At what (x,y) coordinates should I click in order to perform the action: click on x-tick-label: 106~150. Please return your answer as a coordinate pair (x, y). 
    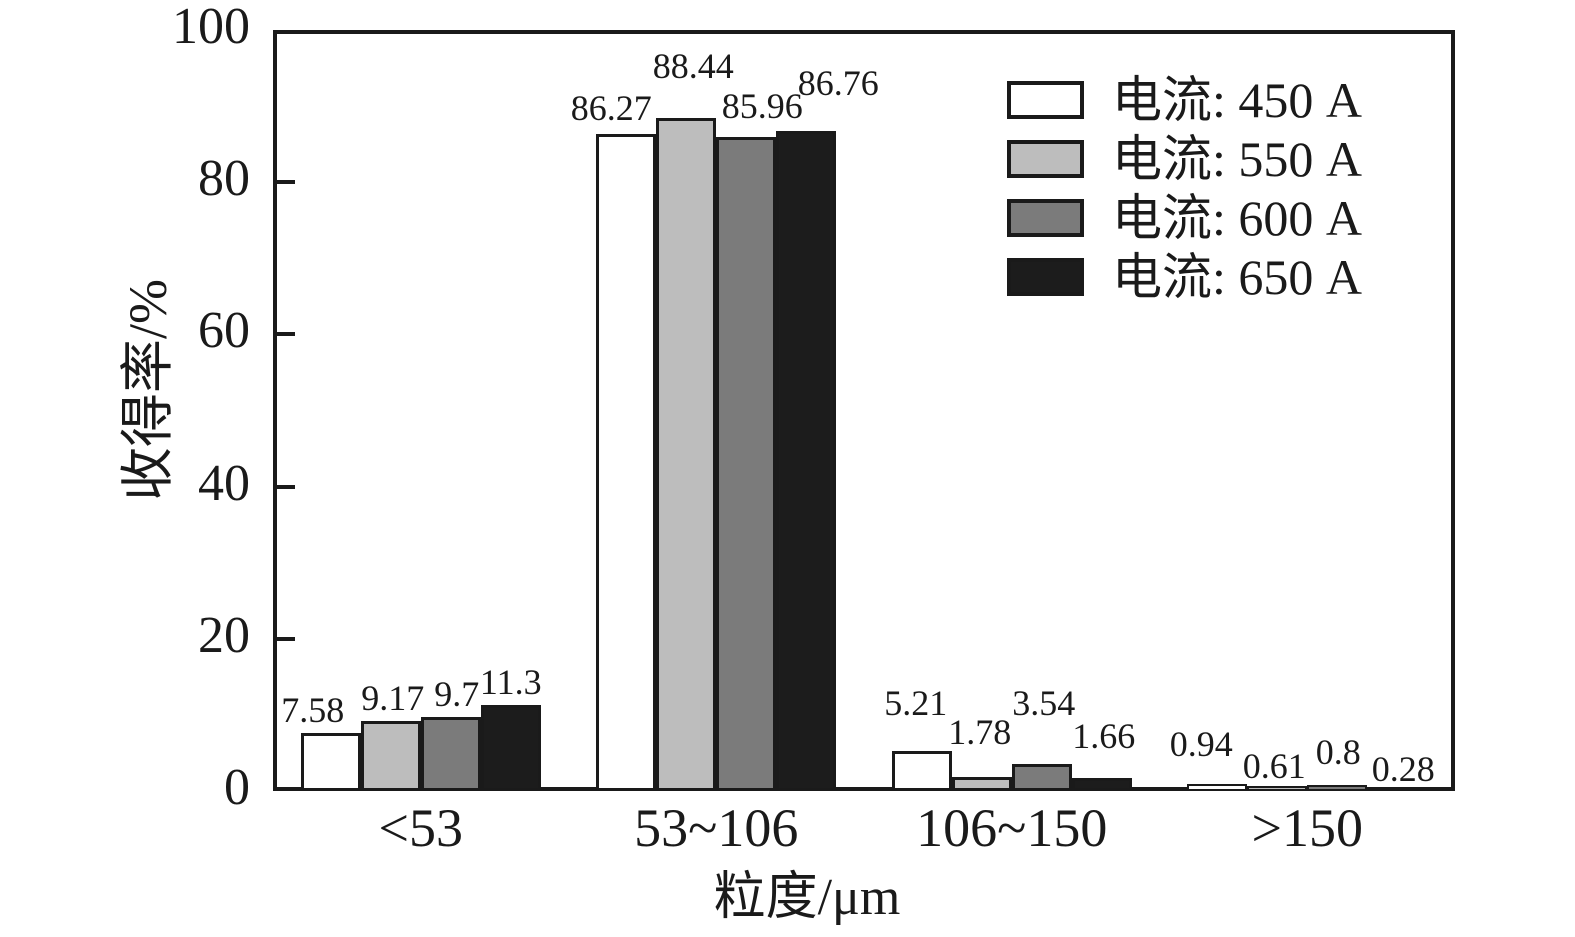
    Looking at the image, I should click on (1012, 828).